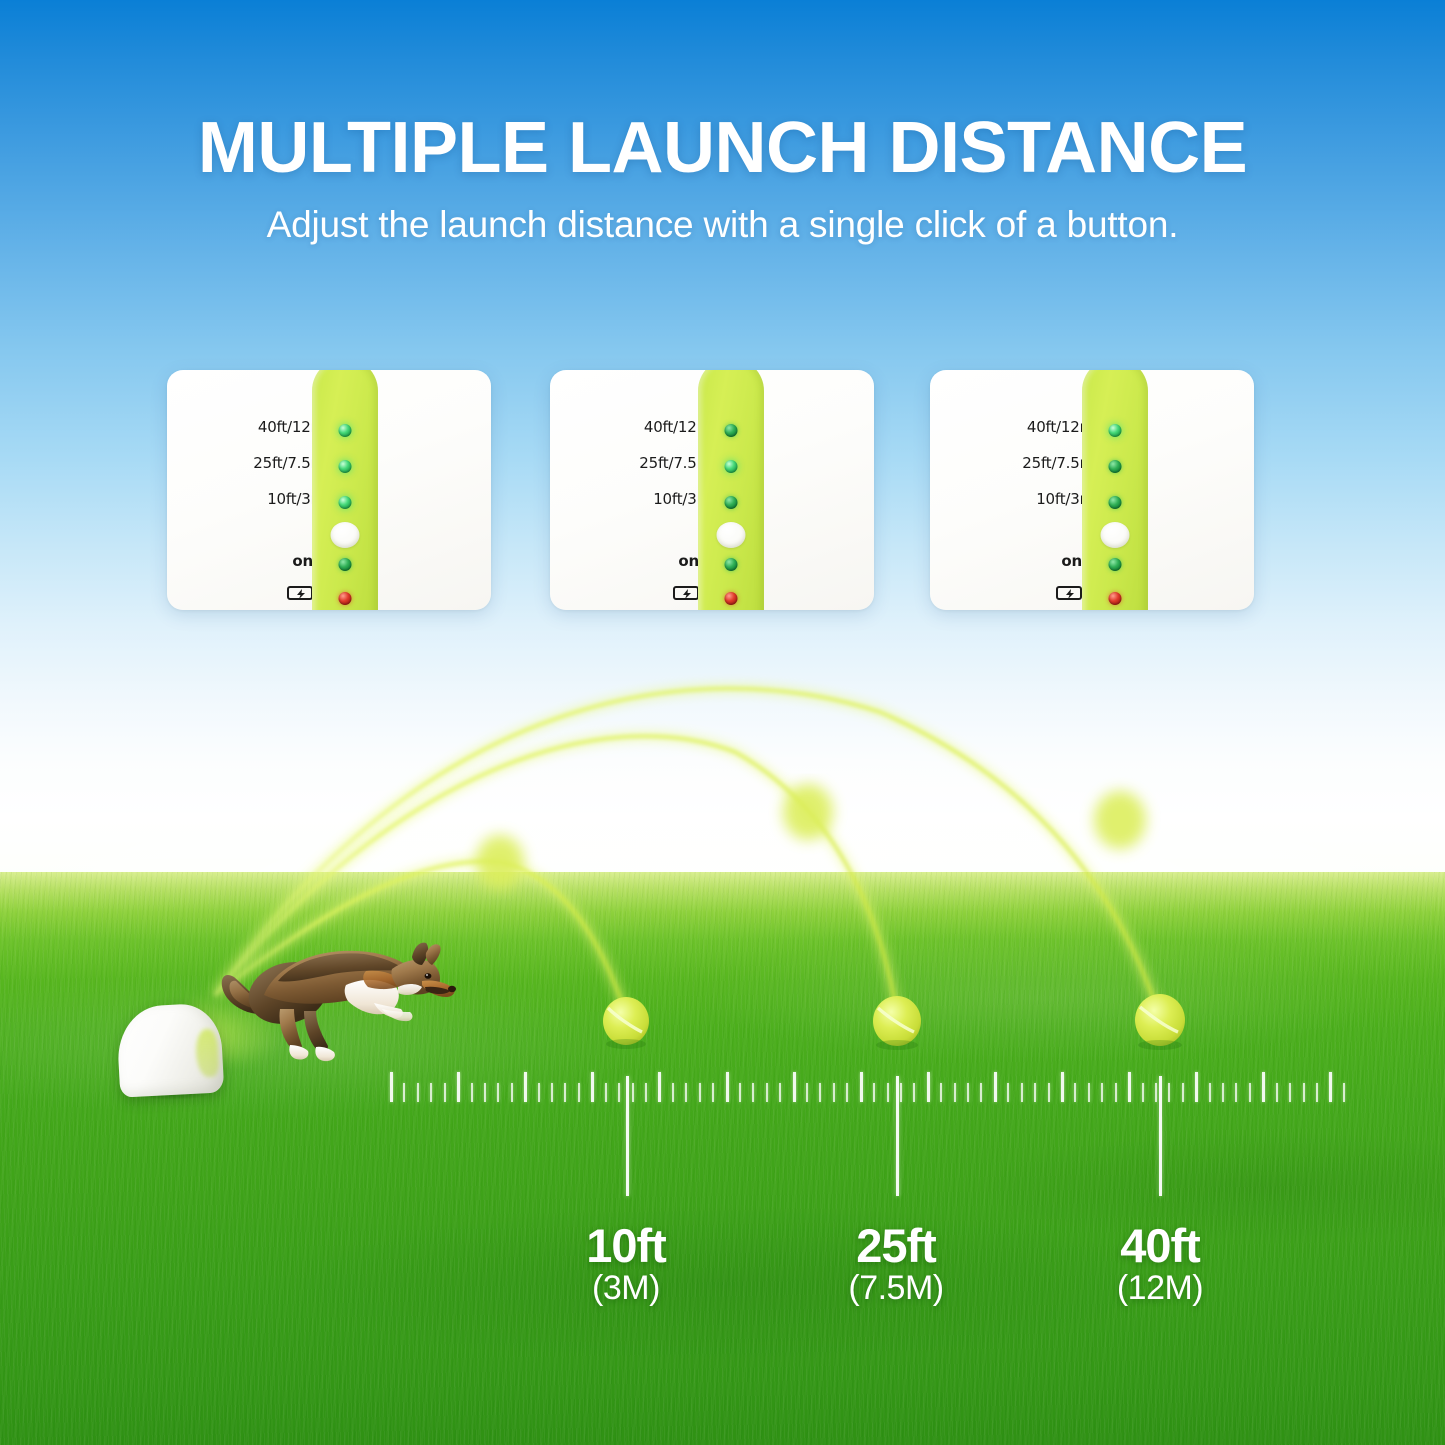 Image resolution: width=1445 pixels, height=1445 pixels. I want to click on panel-card-40ft: 40ft/12m 25ft/7.5m 10ft/3m on, so click(1092, 490).